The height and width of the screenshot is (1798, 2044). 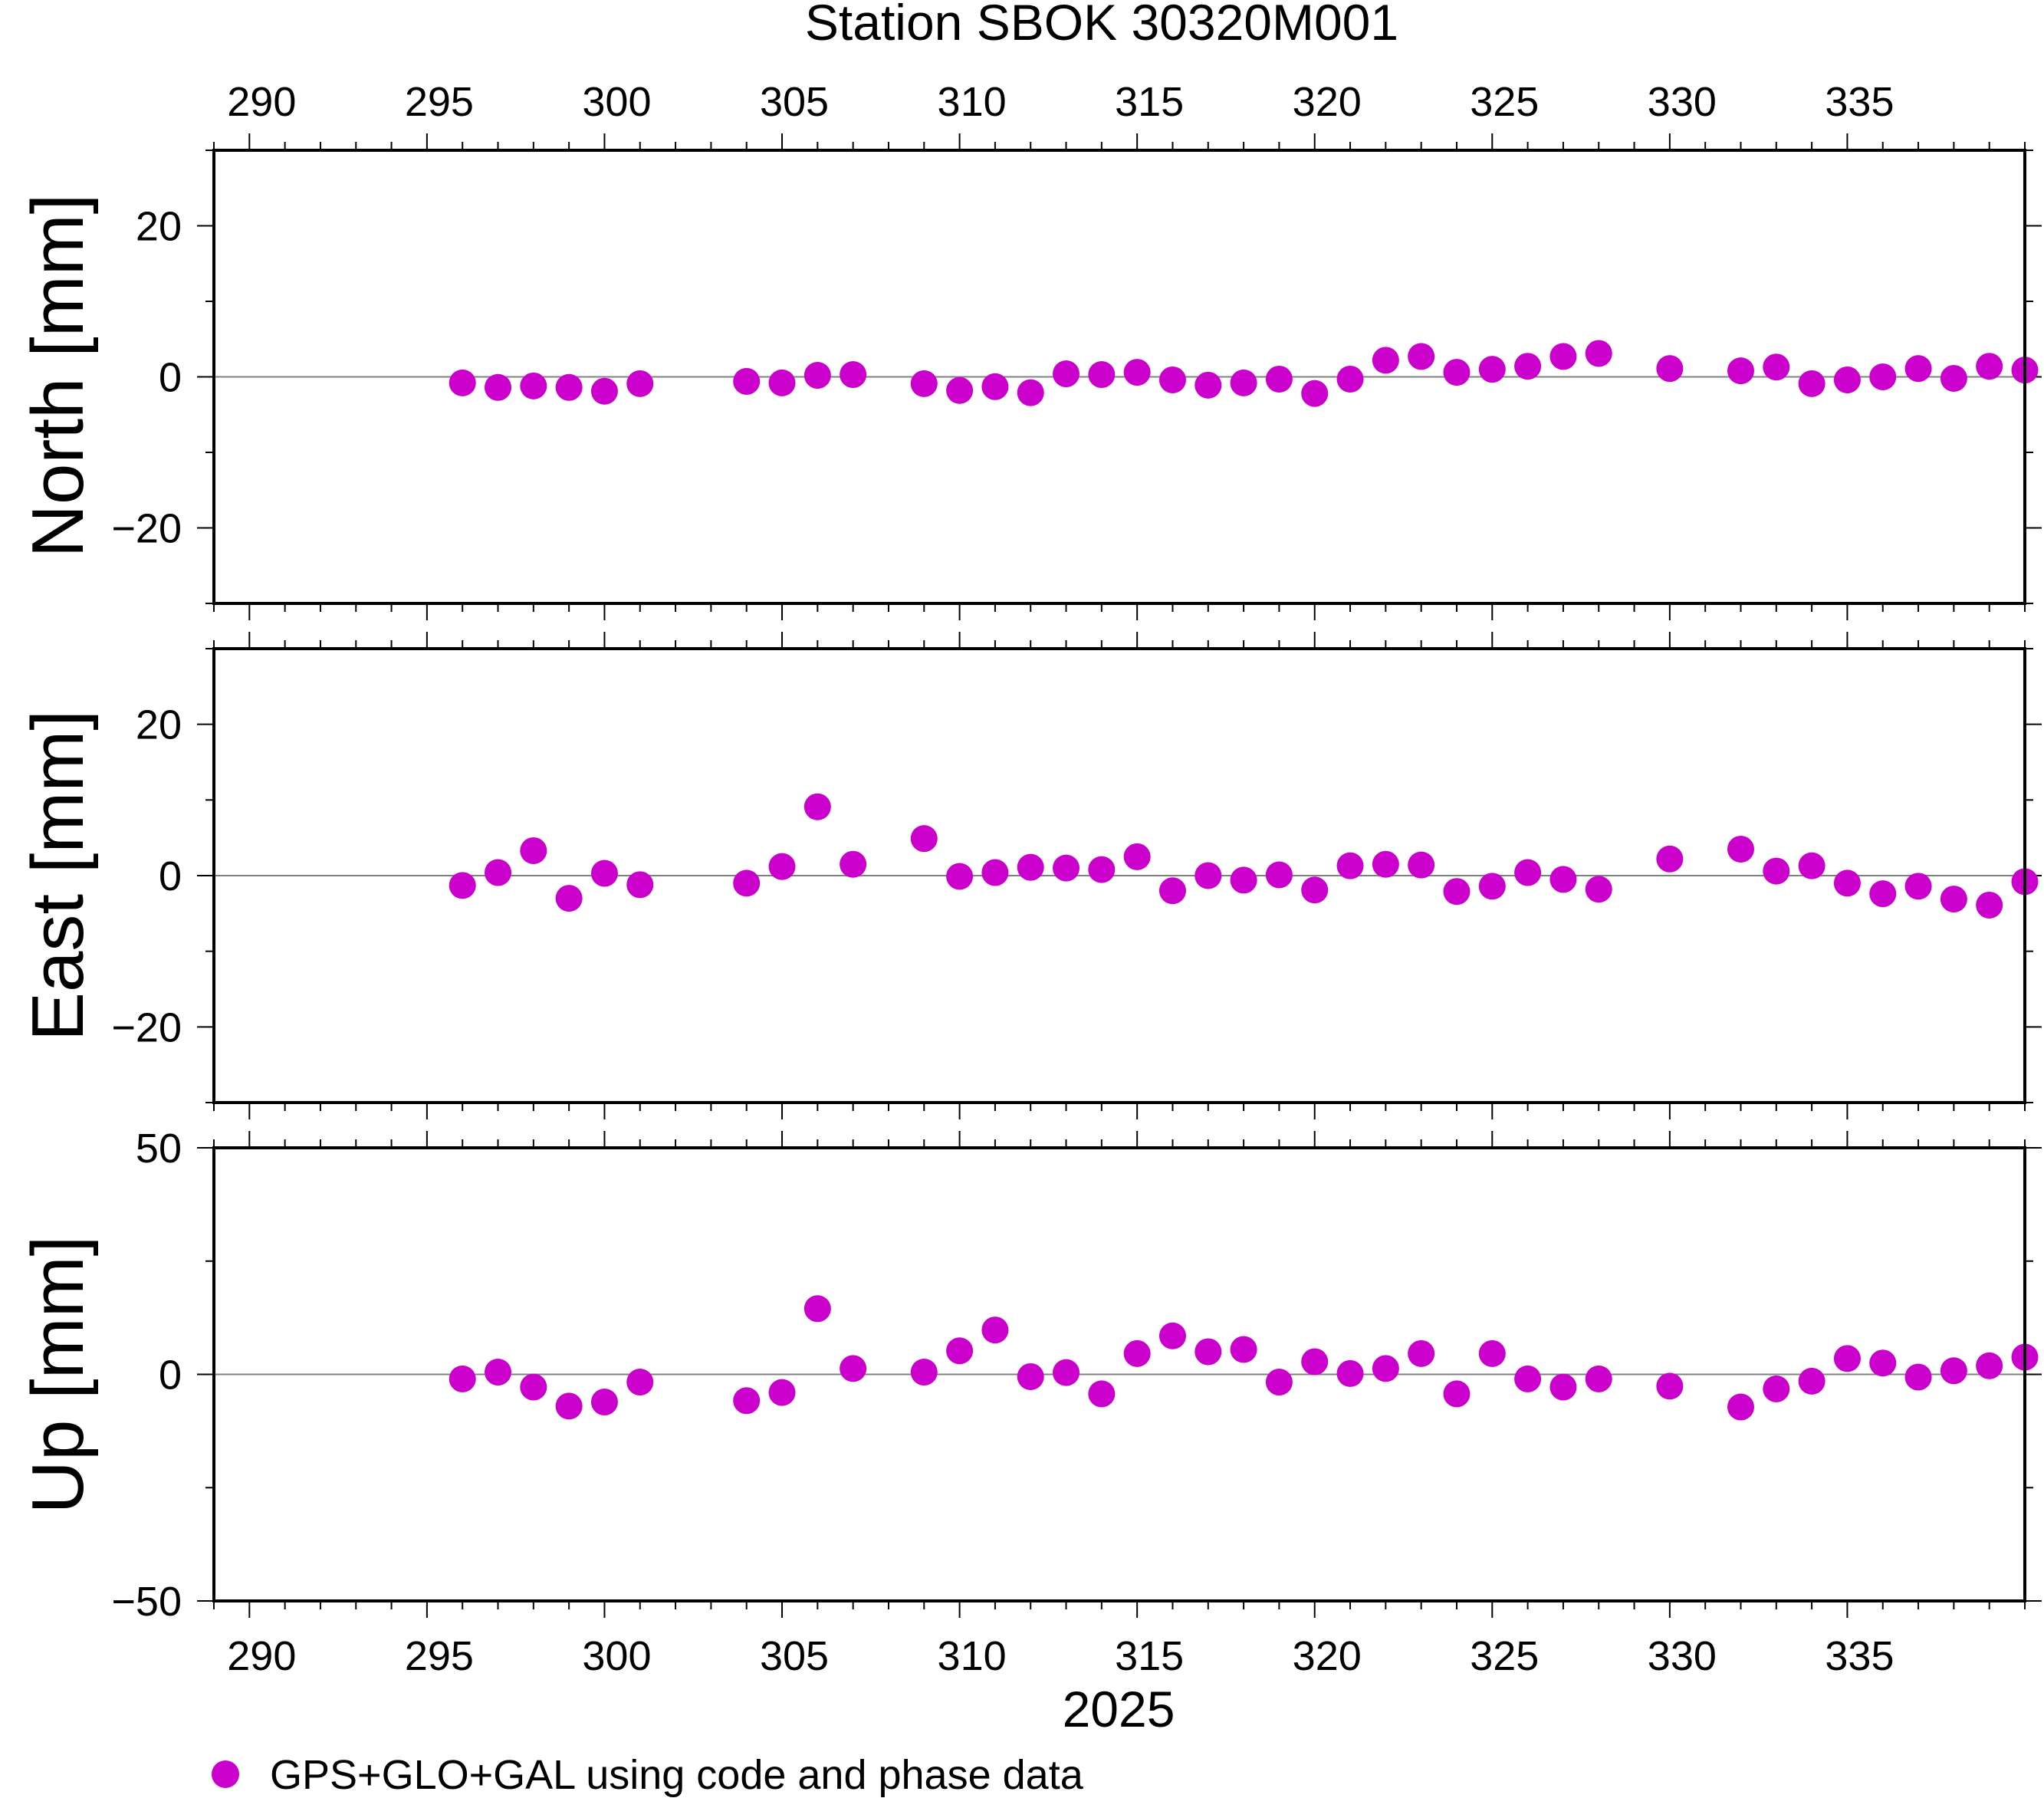 I want to click on x-tick-label-top: 290, so click(x=261, y=102).